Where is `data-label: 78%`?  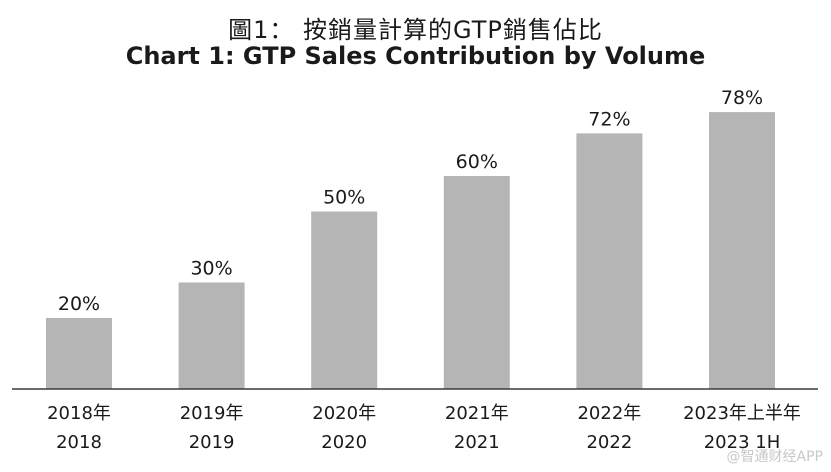
data-label: 78% is located at coordinates (742, 98).